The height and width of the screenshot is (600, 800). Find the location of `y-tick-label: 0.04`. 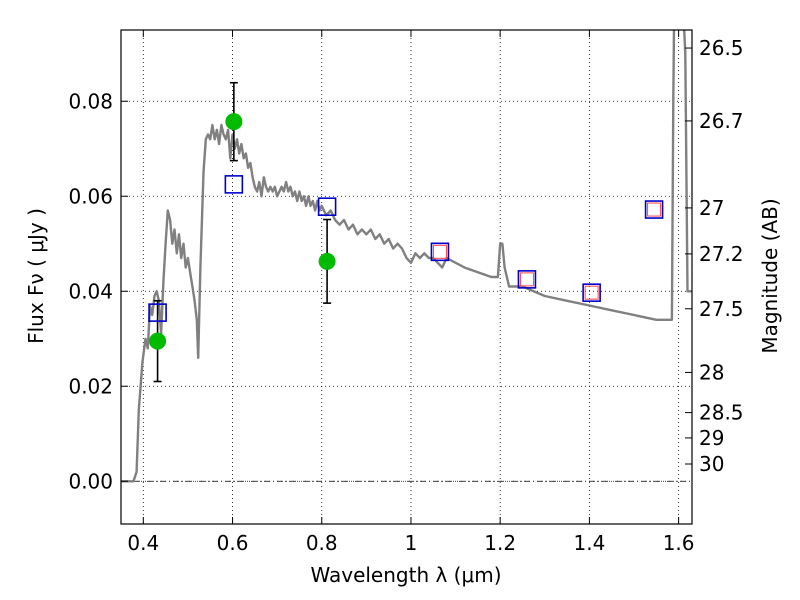

y-tick-label: 0.04 is located at coordinates (90, 291).